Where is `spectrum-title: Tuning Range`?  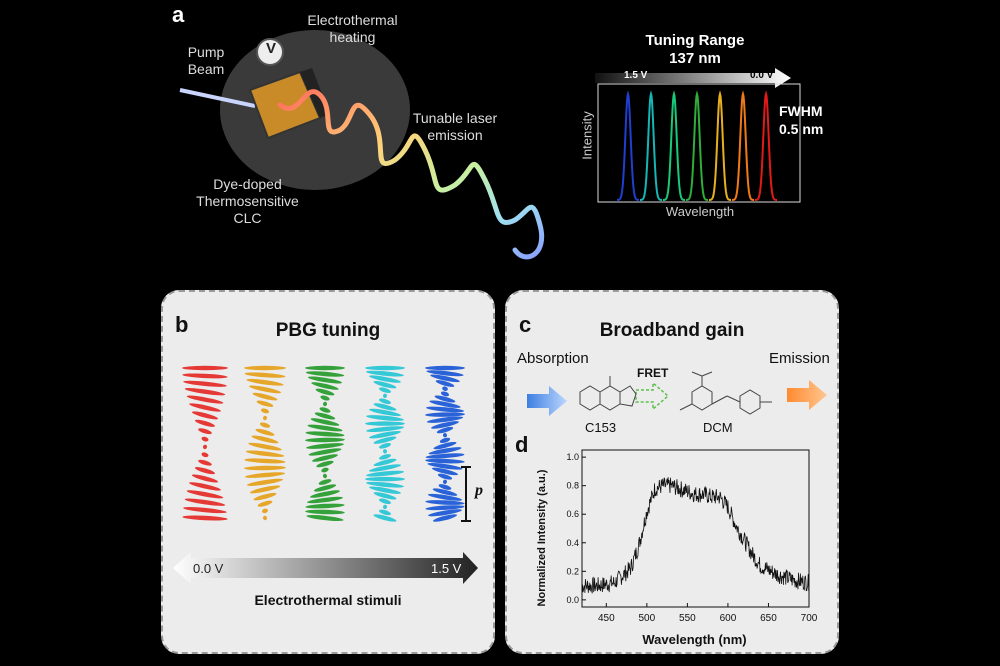 spectrum-title: Tuning Range is located at coordinates (695, 40).